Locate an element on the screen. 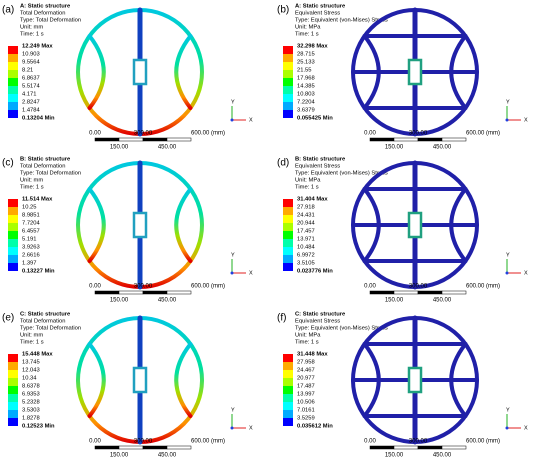  header-line: Type: Total Deformation is located at coordinates (50, 174).